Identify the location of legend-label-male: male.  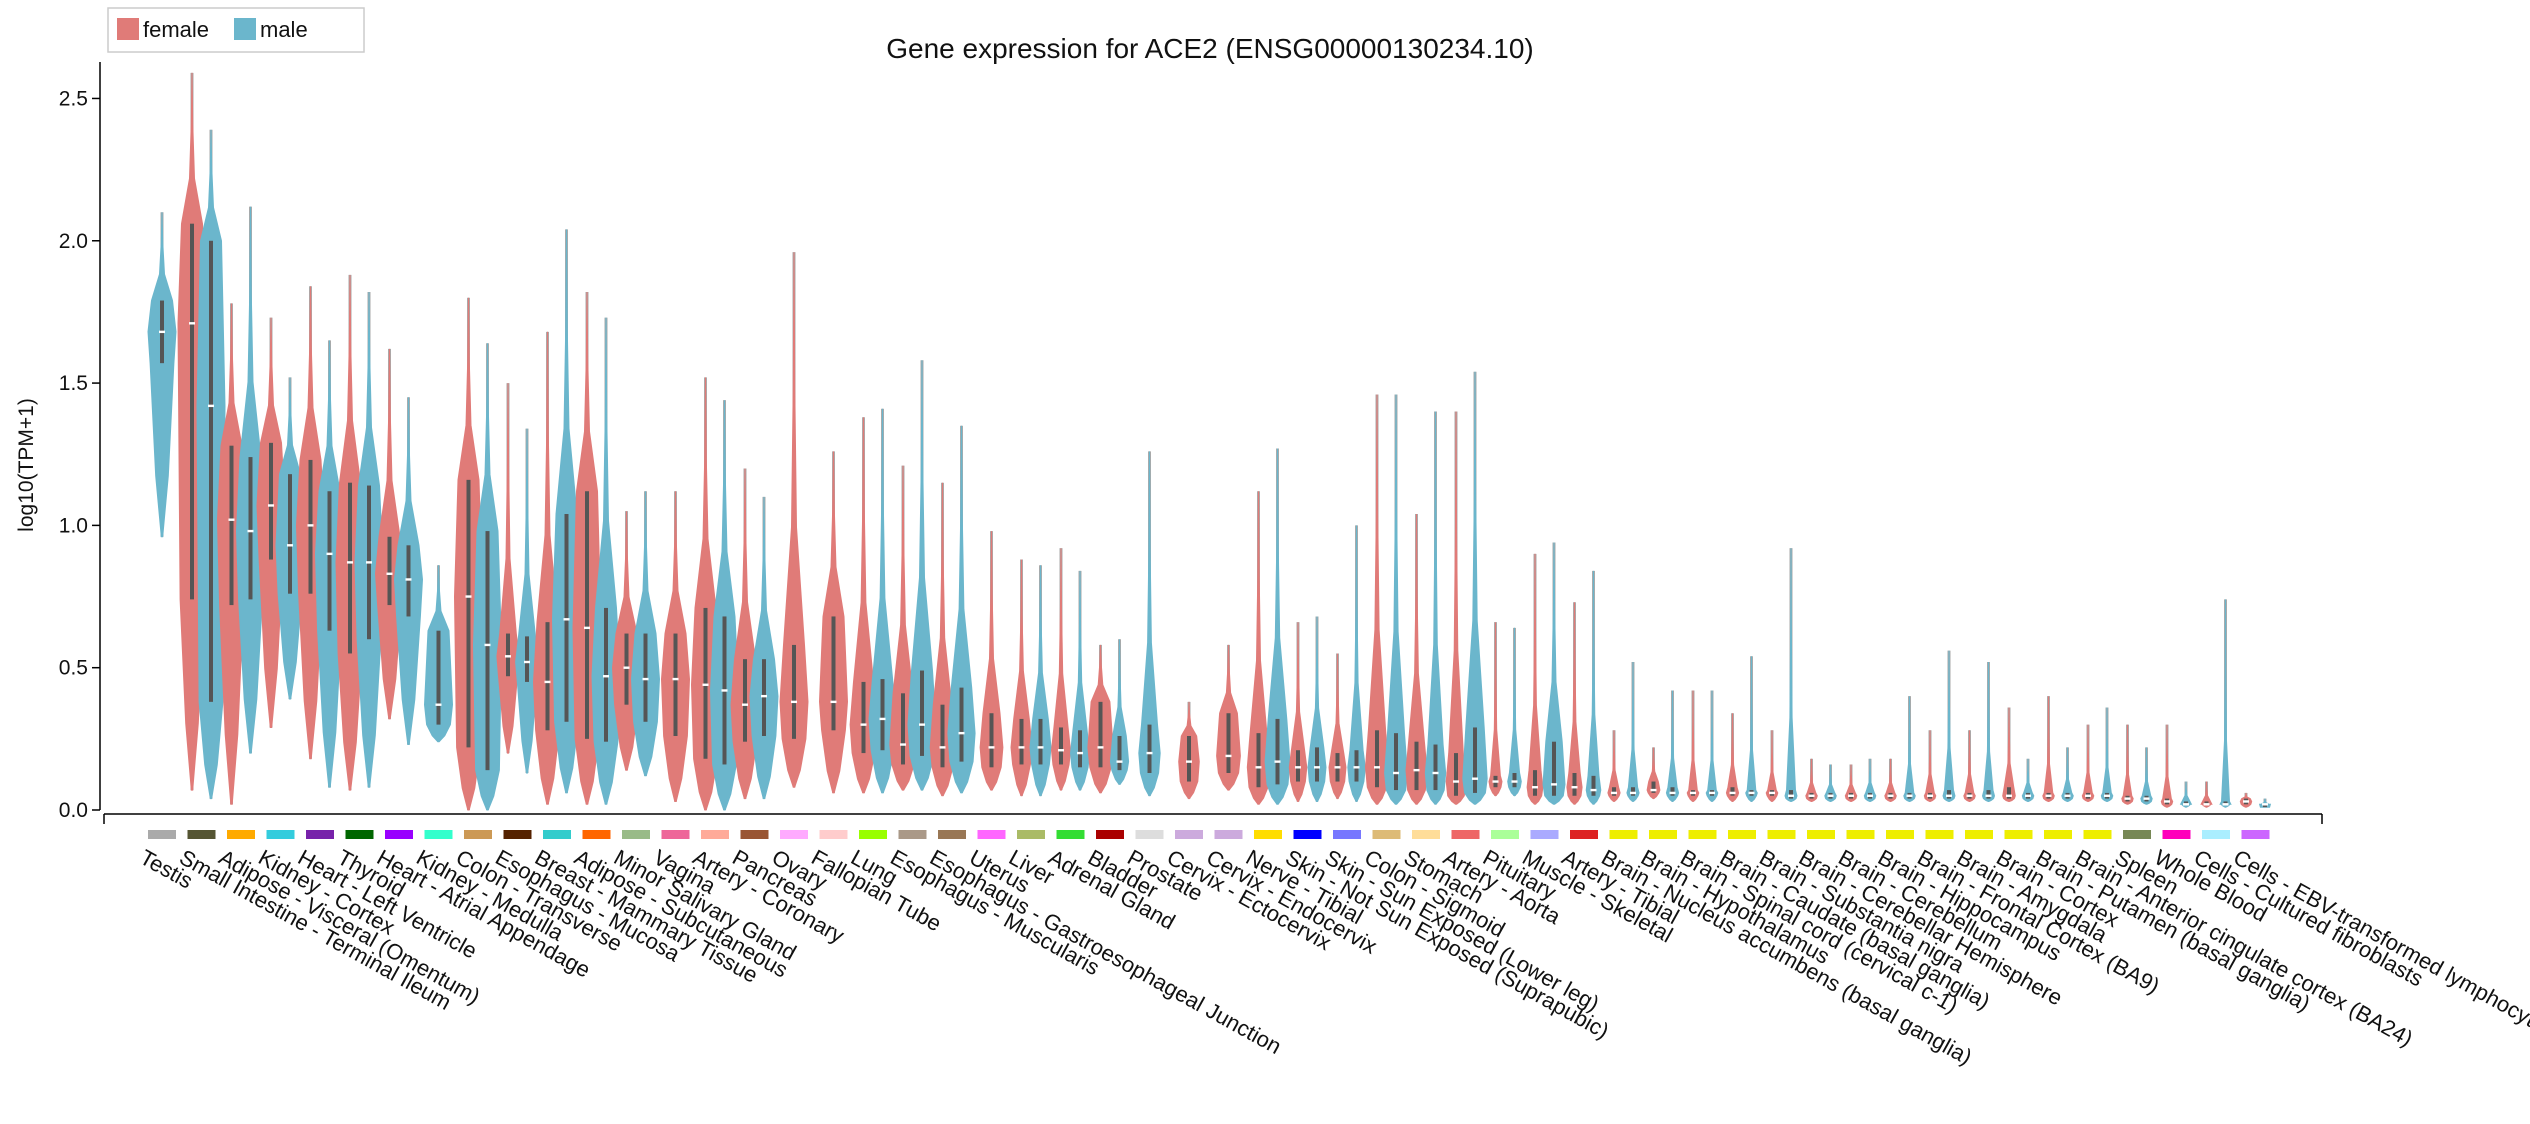
(284, 29).